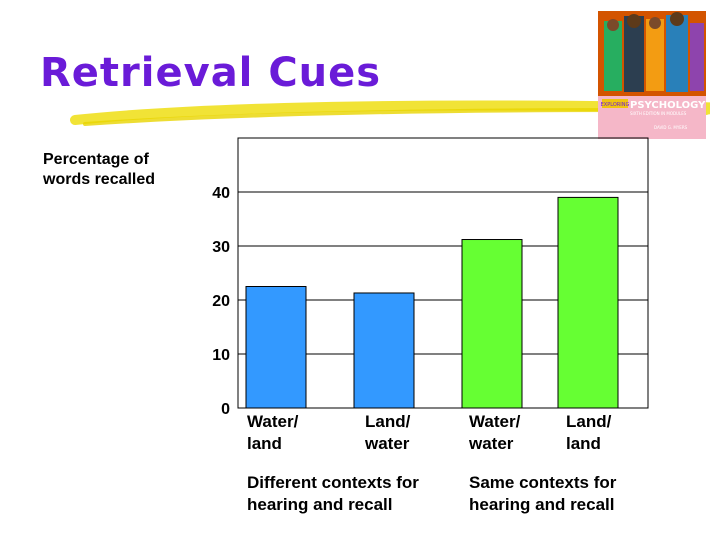  I want to click on book-title-text: PSYCHOLOGY, so click(668, 105).